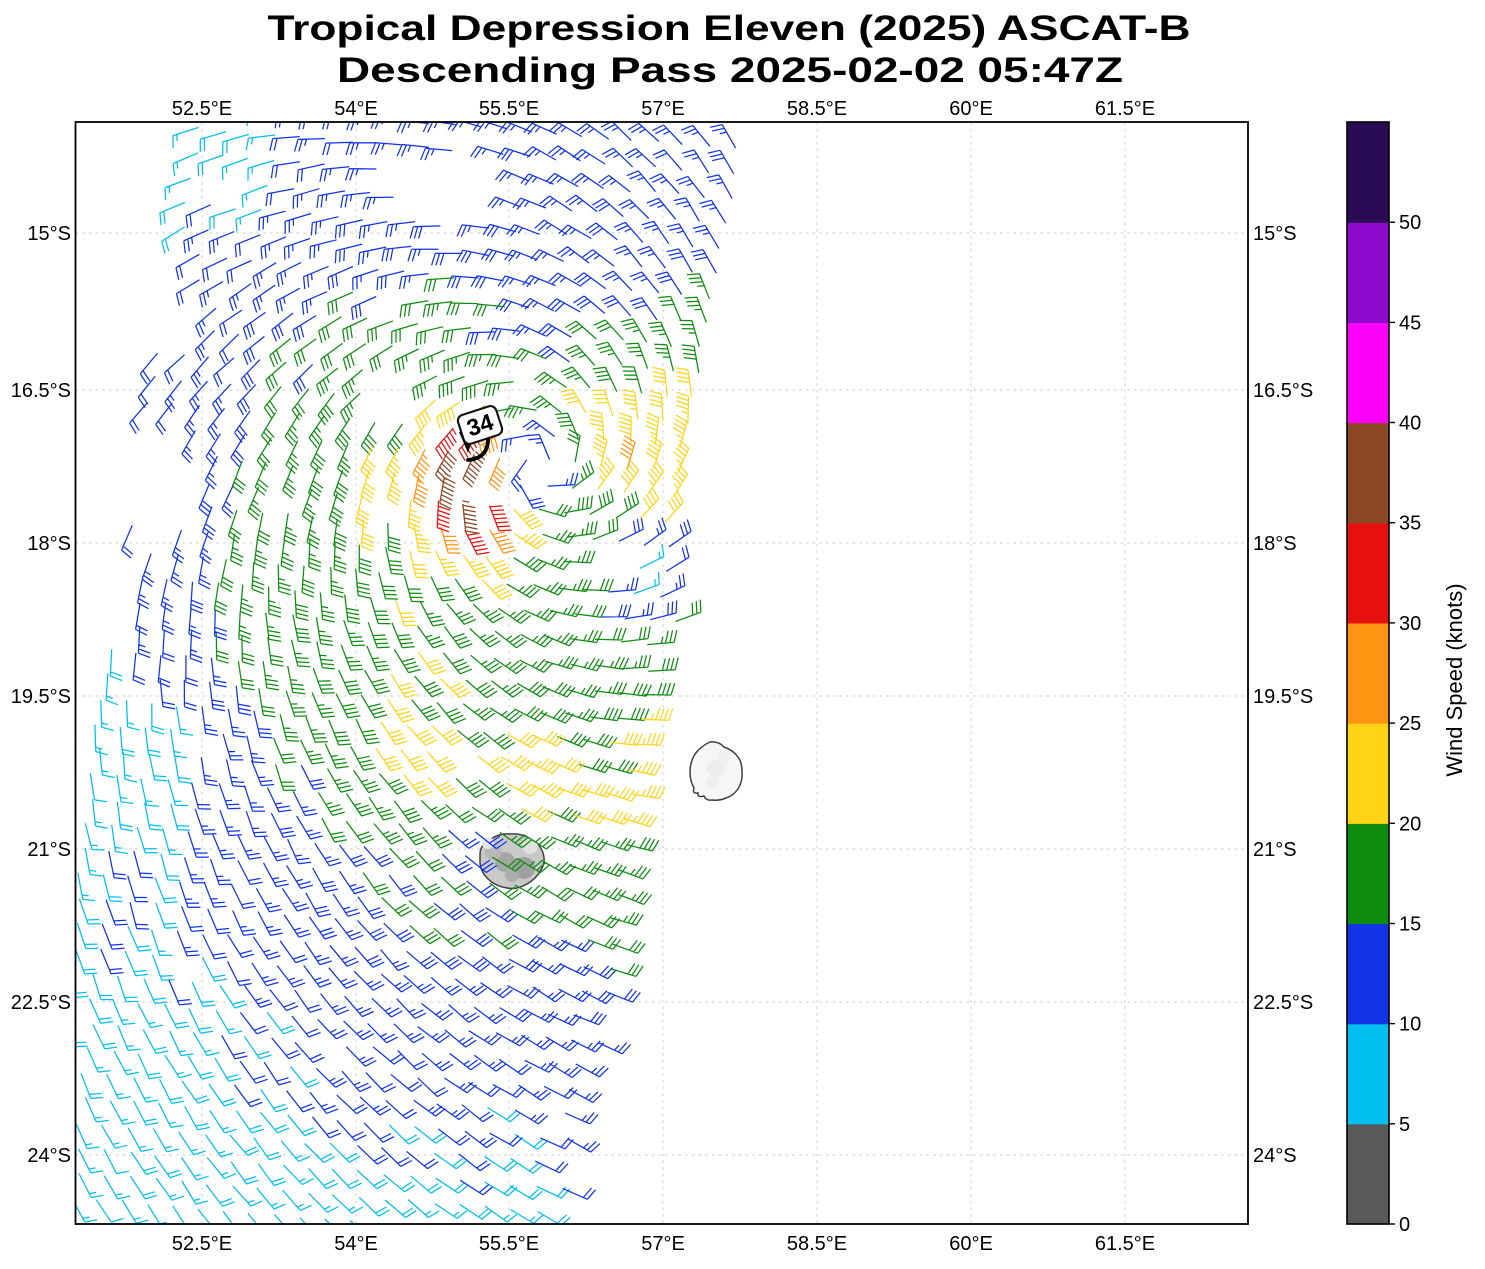 The width and height of the screenshot is (1485, 1269). Describe the element at coordinates (1410, 424) in the screenshot. I see `svg-text: 40` at that location.